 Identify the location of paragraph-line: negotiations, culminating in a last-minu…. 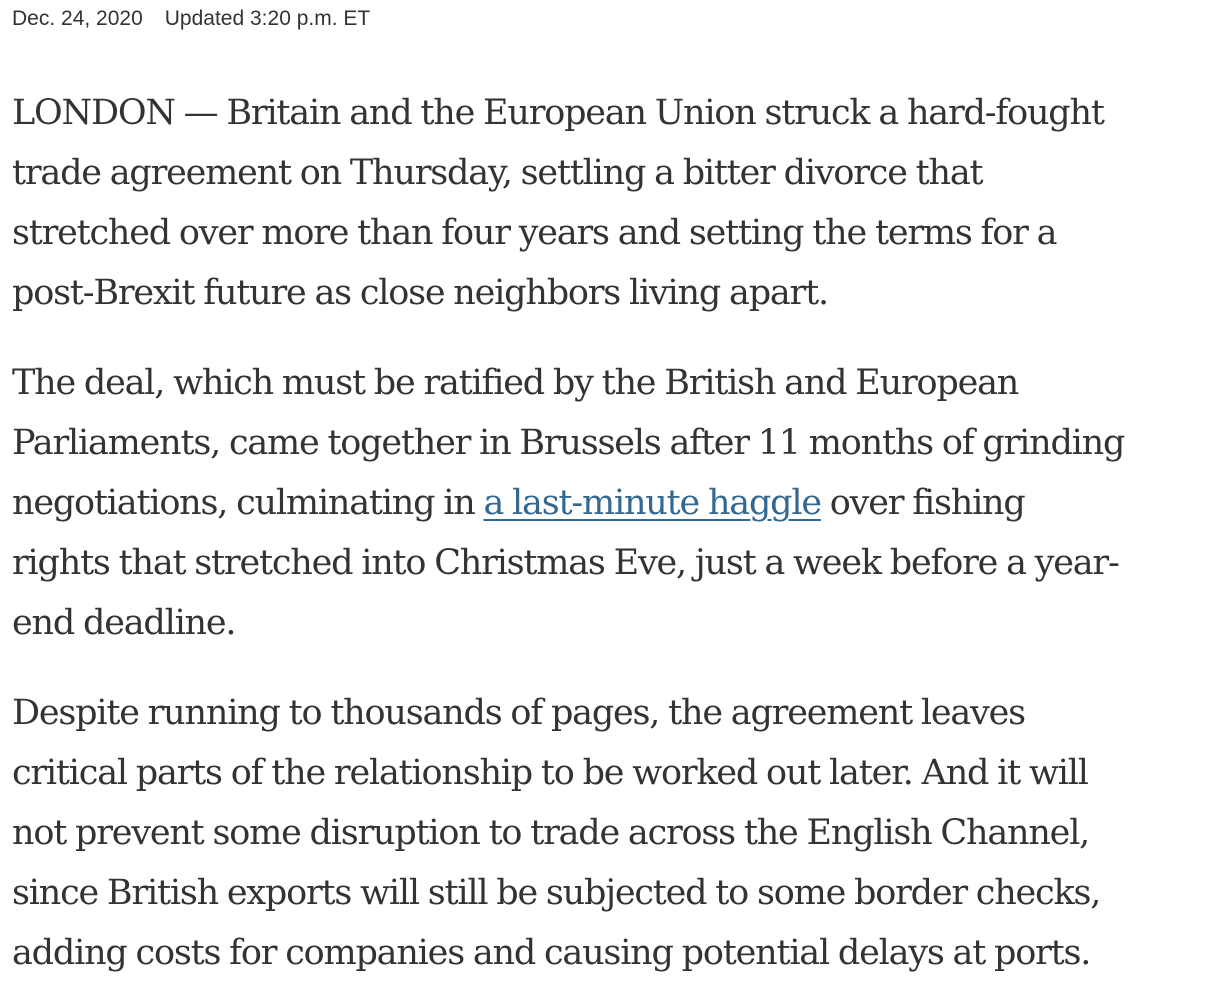
(614, 503).